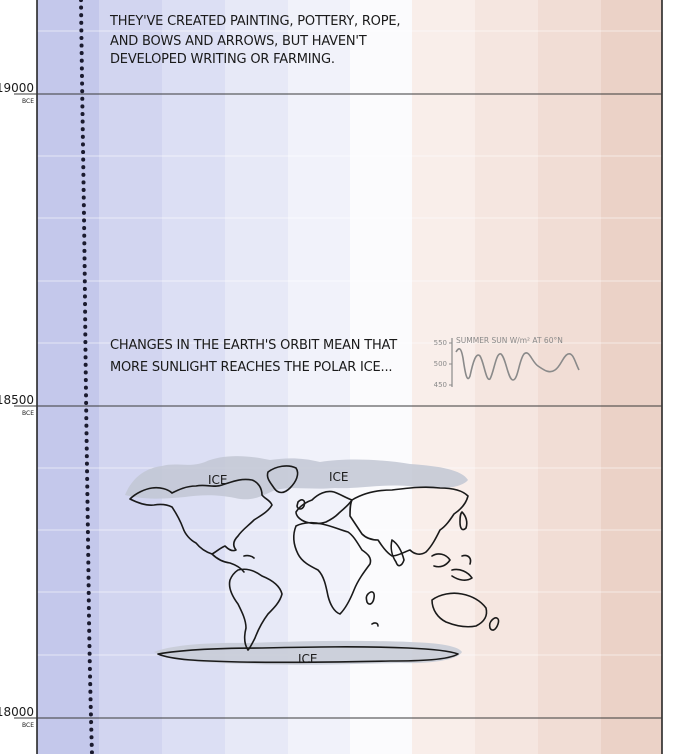  I want to click on sunlight-tick-label: 450, so click(440, 385).